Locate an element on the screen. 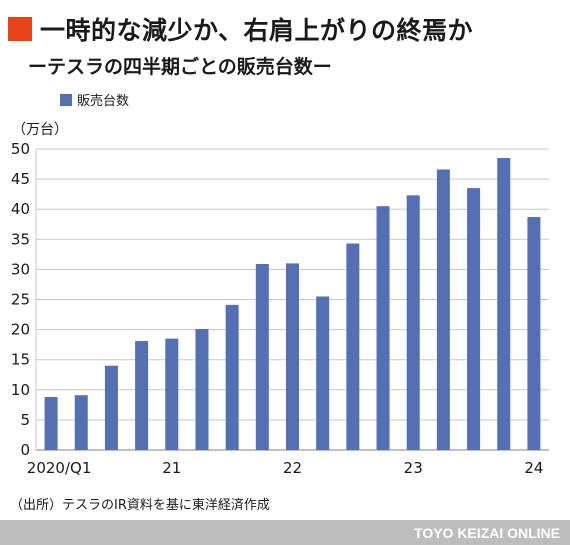 The width and height of the screenshot is (570, 545). y-tick-label: 10 is located at coordinates (20, 390).